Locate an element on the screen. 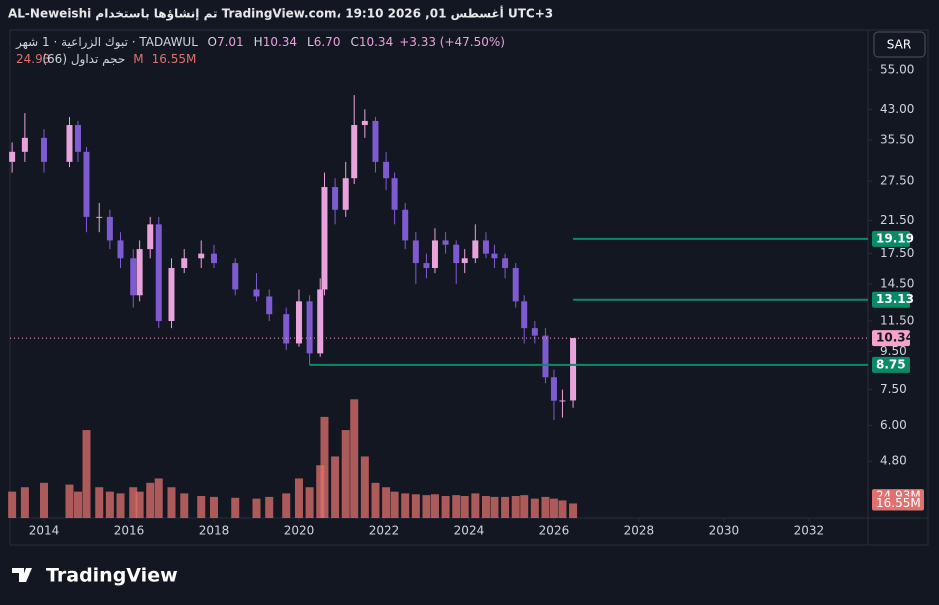 This screenshot has height=605, width=939. footer-logo: TradingView is located at coordinates (95, 576).